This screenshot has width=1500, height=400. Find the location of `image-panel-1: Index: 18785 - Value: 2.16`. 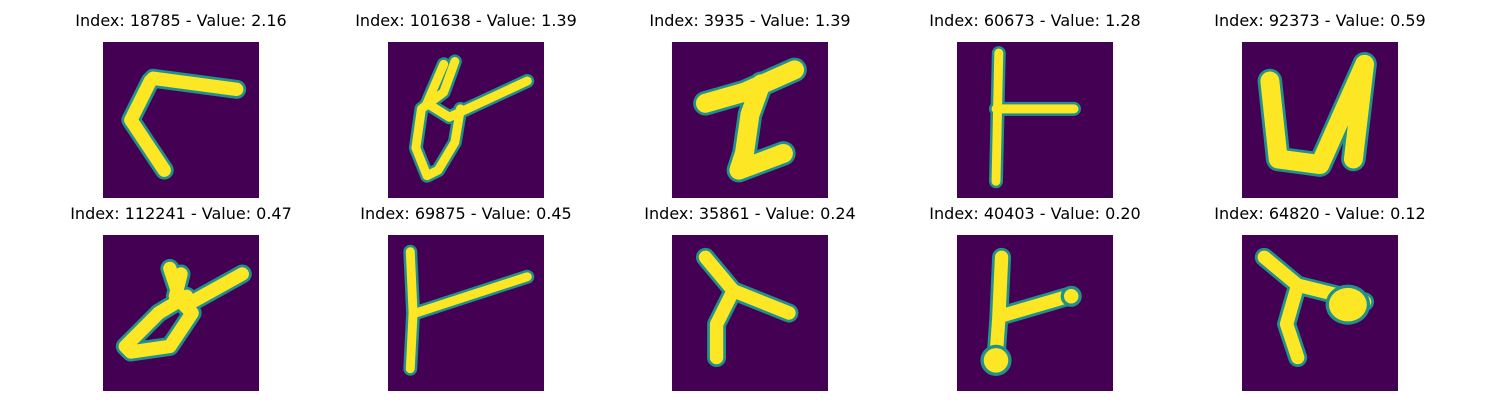

image-panel-1: Index: 18785 - Value: 2.16 is located at coordinates (181, 105).